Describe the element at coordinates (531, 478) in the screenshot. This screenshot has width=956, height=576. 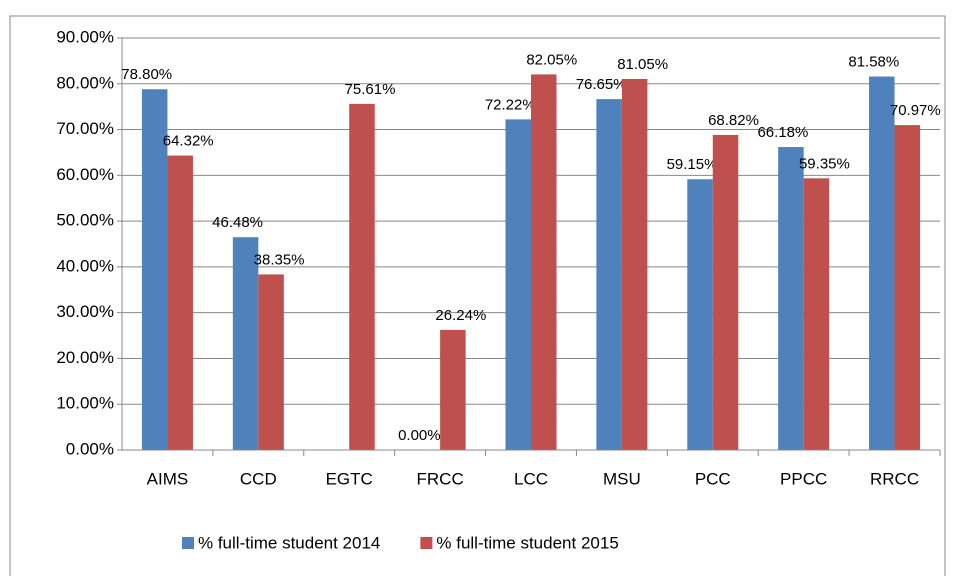
I see `x-tick-label: LCC` at that location.